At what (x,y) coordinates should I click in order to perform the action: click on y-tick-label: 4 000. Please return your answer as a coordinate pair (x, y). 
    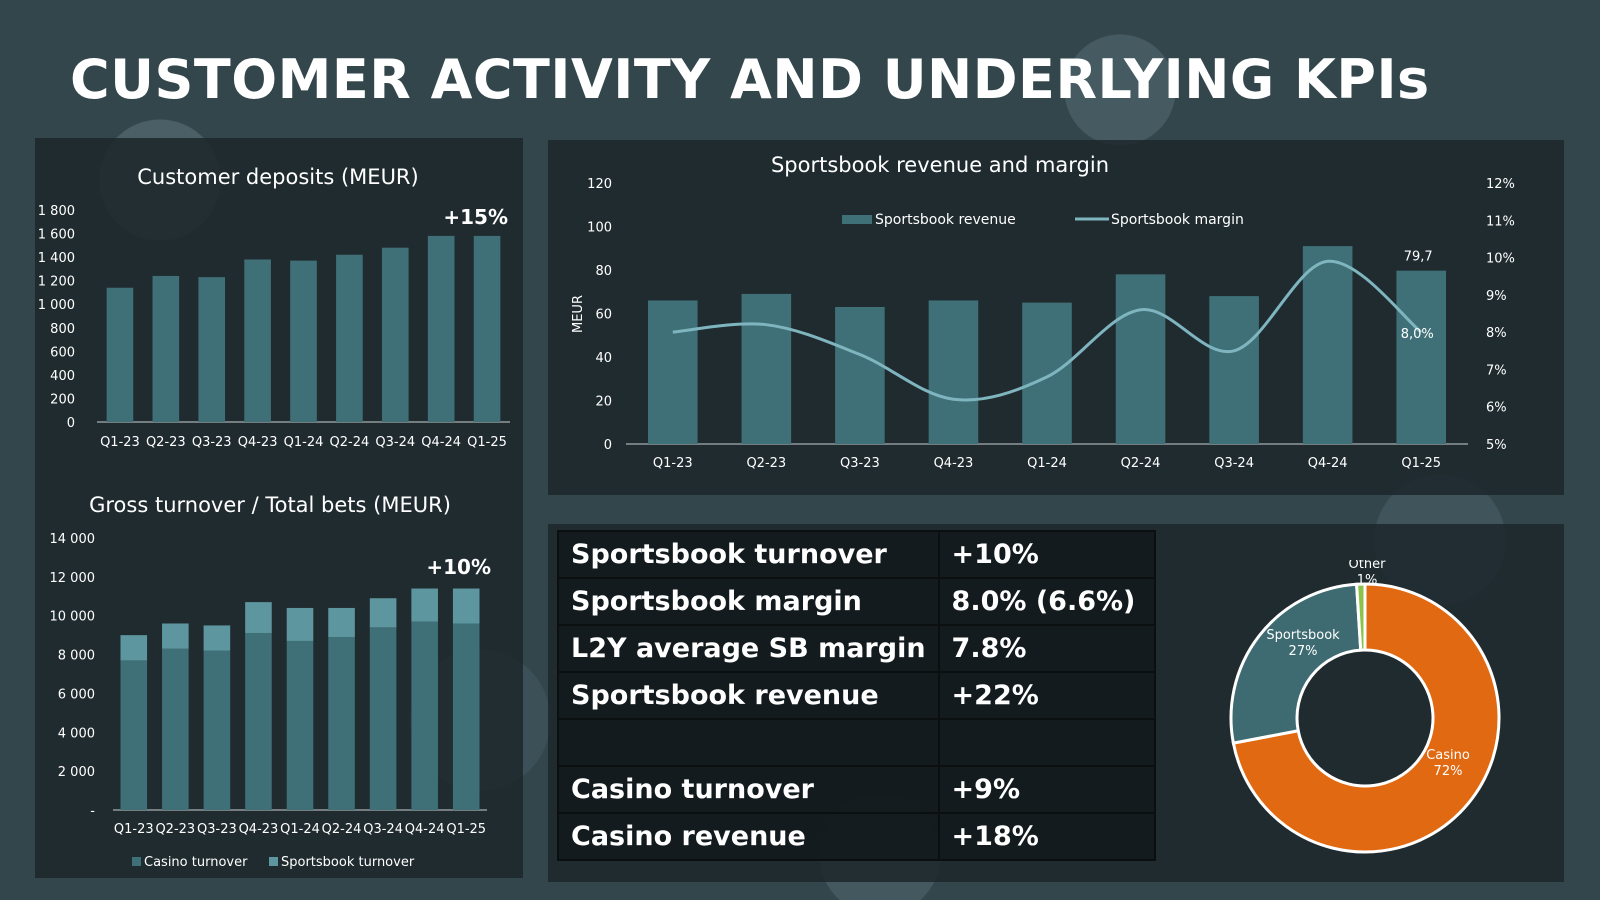
    Looking at the image, I should click on (76, 733).